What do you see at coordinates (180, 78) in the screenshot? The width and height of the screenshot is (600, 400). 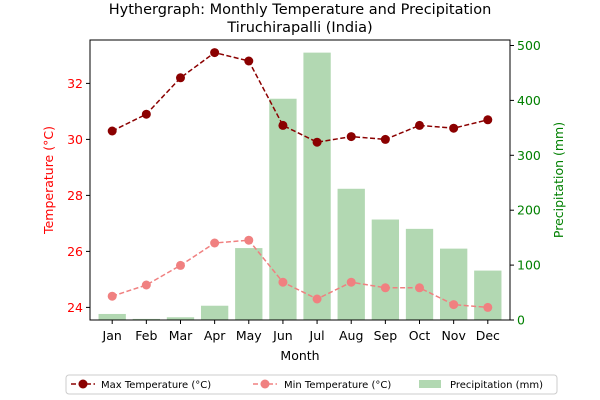 I see `max-temp-point-mar` at bounding box center [180, 78].